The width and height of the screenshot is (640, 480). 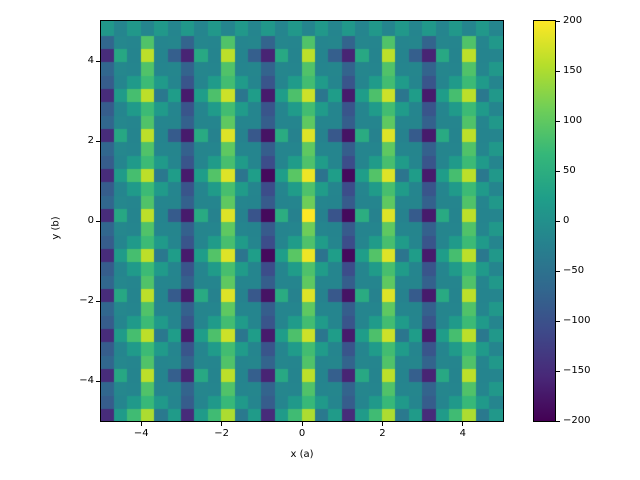 What do you see at coordinates (573, 120) in the screenshot?
I see `colorbar-tick-label: 100` at bounding box center [573, 120].